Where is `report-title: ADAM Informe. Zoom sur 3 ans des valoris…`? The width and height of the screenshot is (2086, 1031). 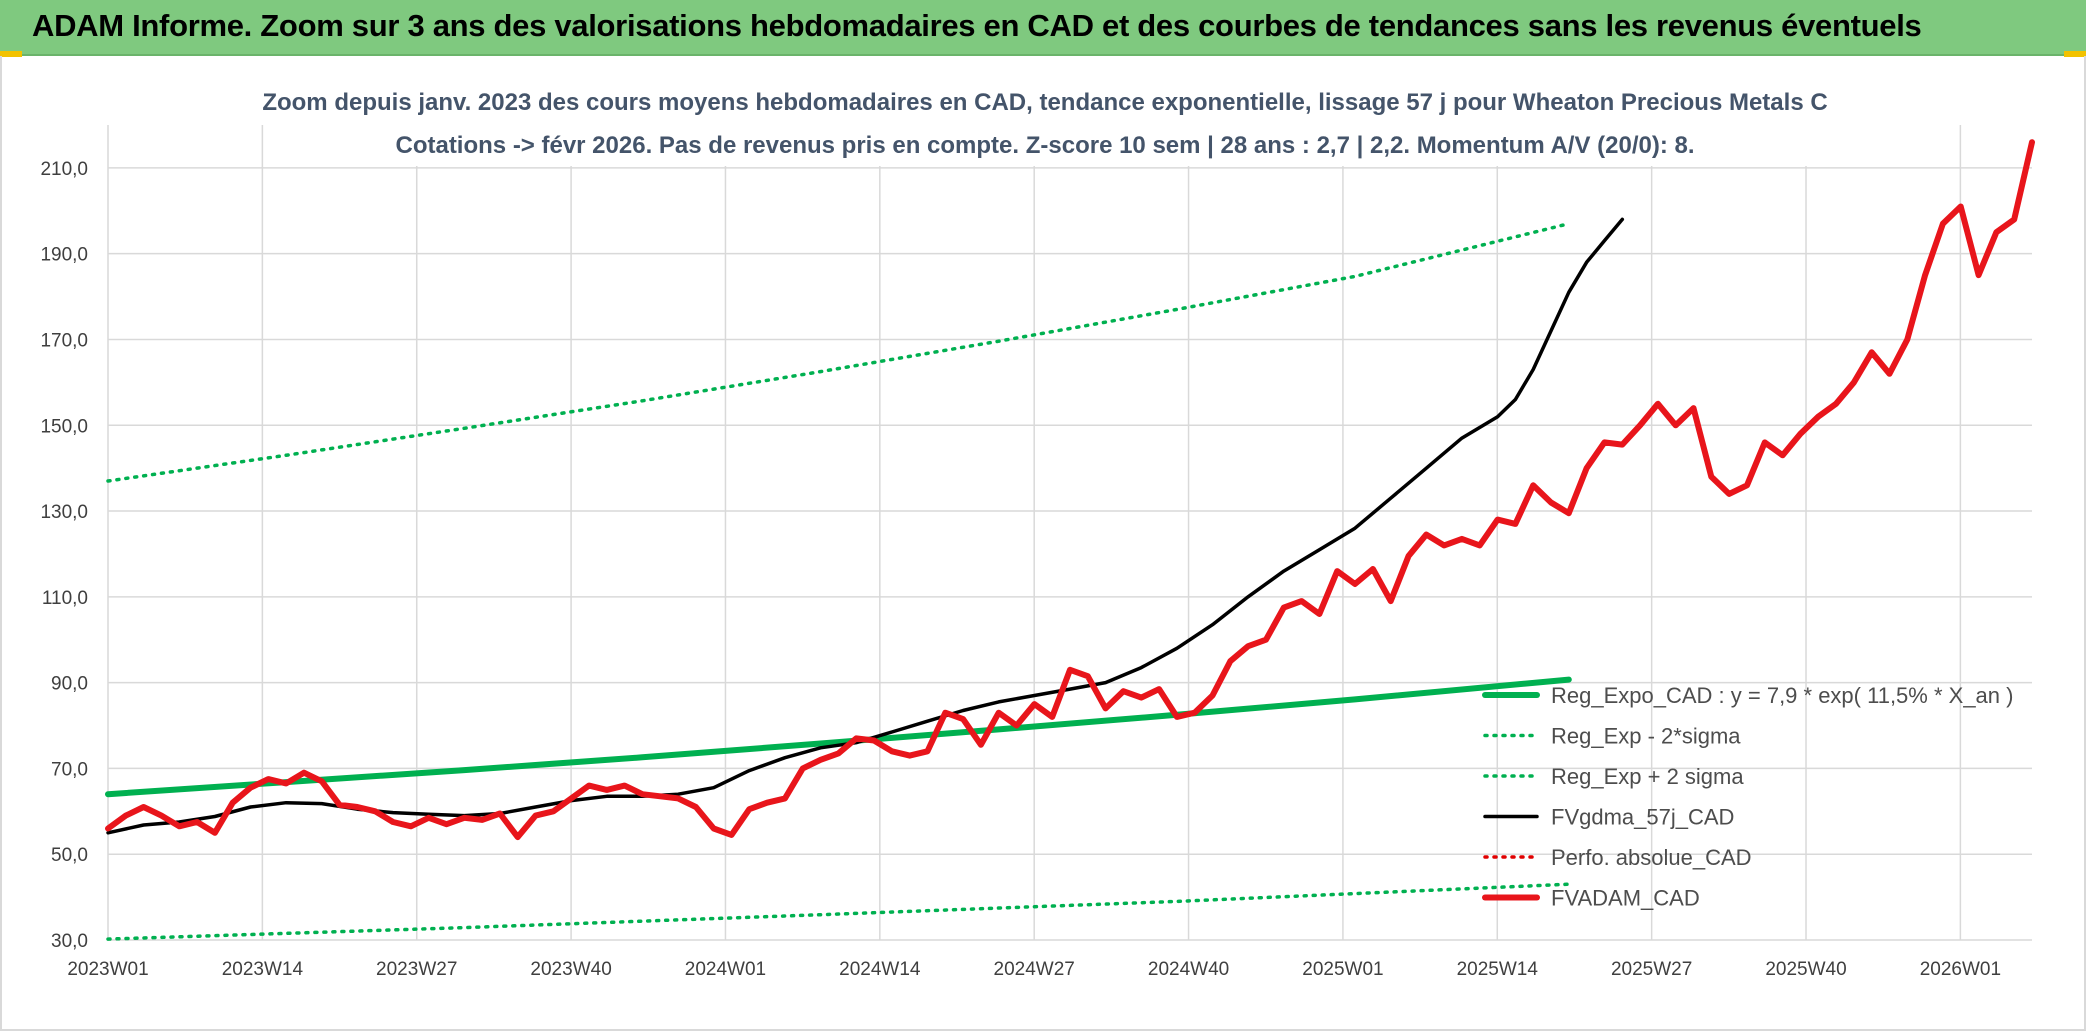 report-title: ADAM Informe. Zoom sur 3 ans des valoris… is located at coordinates (977, 25).